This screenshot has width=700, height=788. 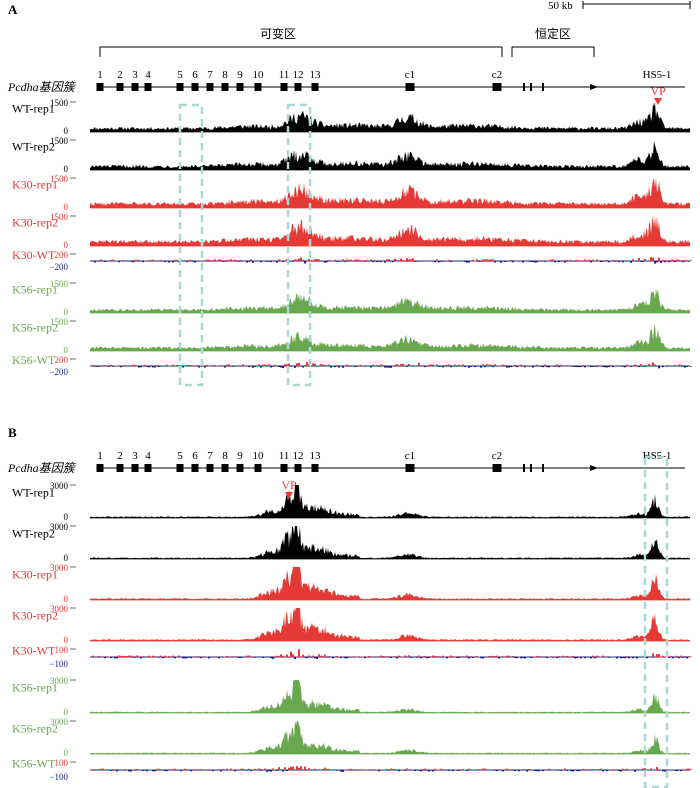 I want to click on exon-label: 13, so click(x=316, y=456).